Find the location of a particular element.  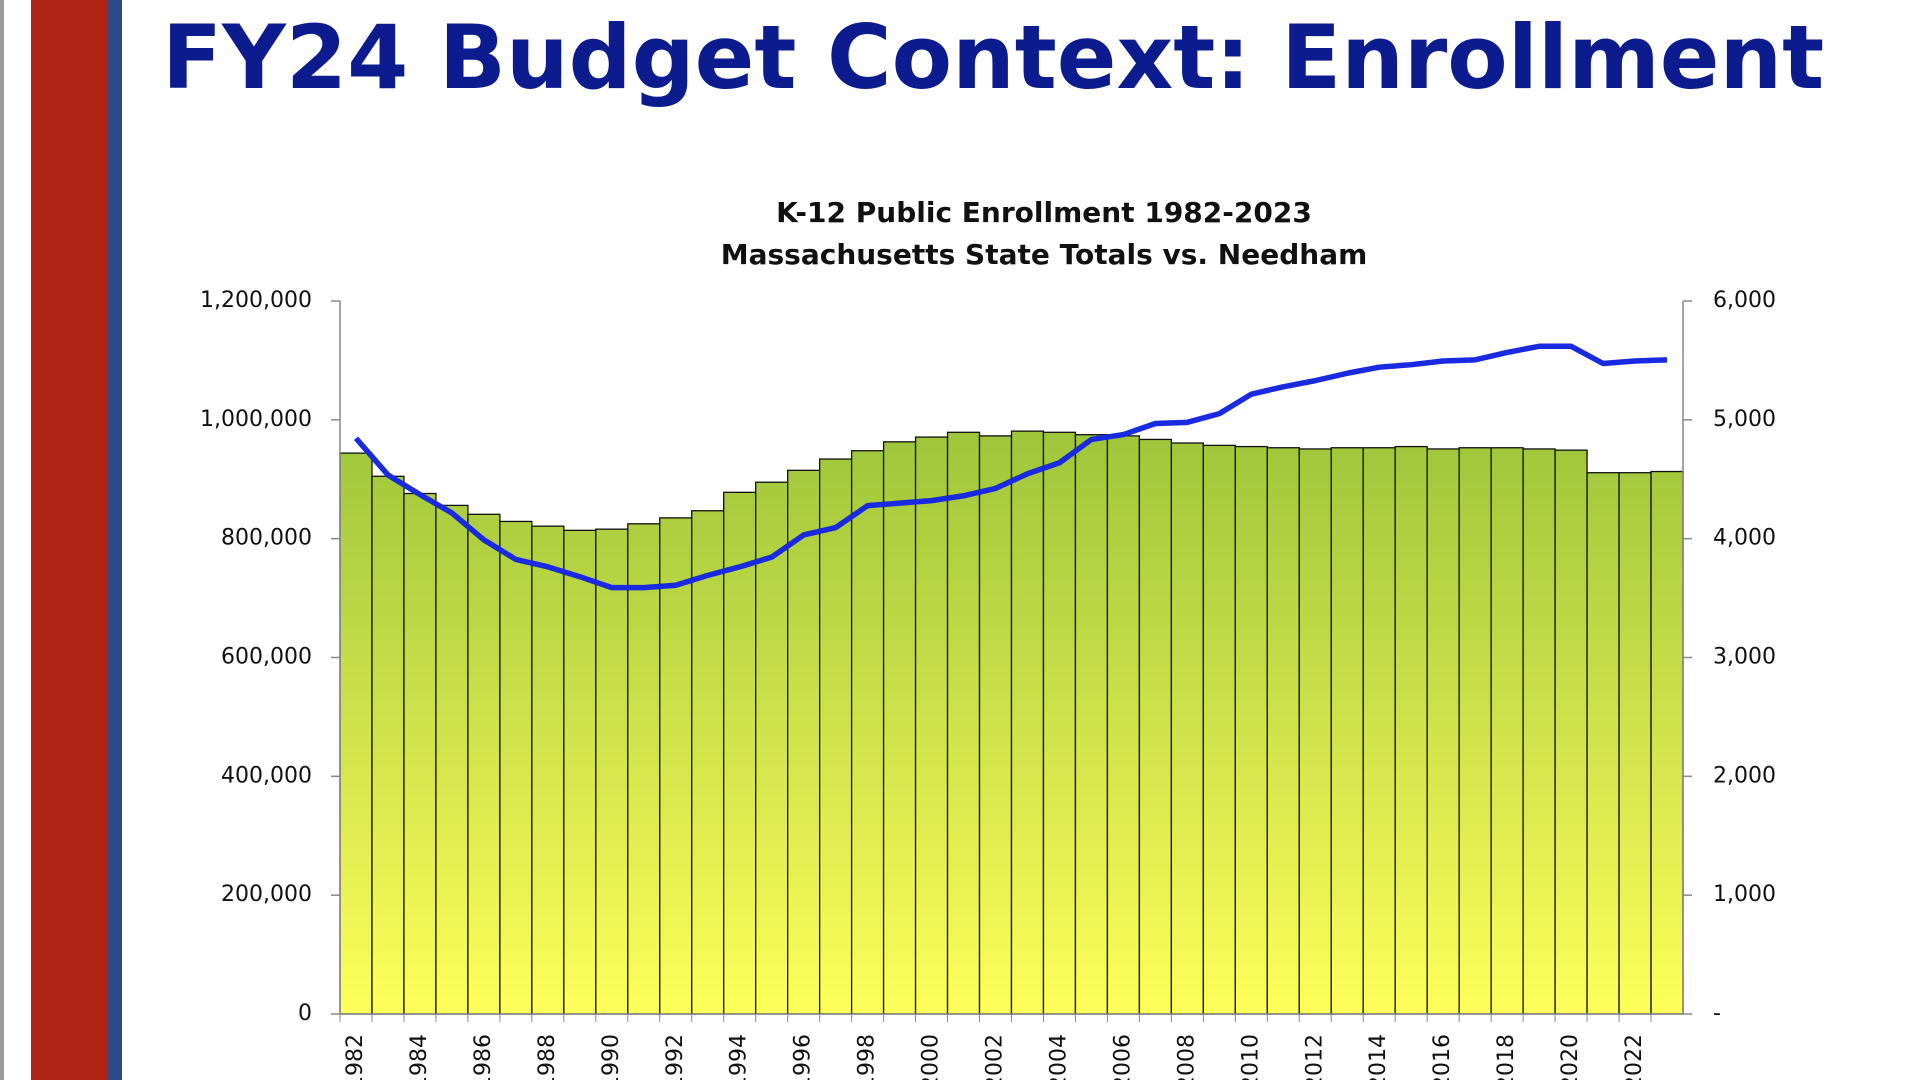

y2-tick-label: 2,000 is located at coordinates (1744, 775).